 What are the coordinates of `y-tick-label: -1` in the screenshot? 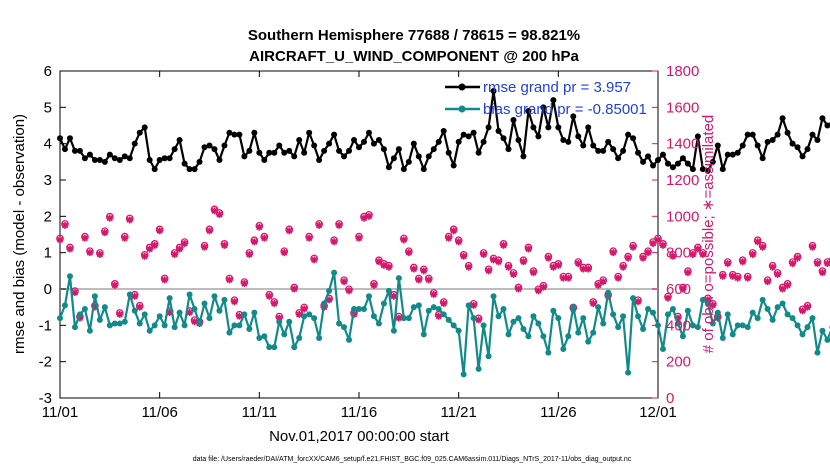 It's located at (45, 325).